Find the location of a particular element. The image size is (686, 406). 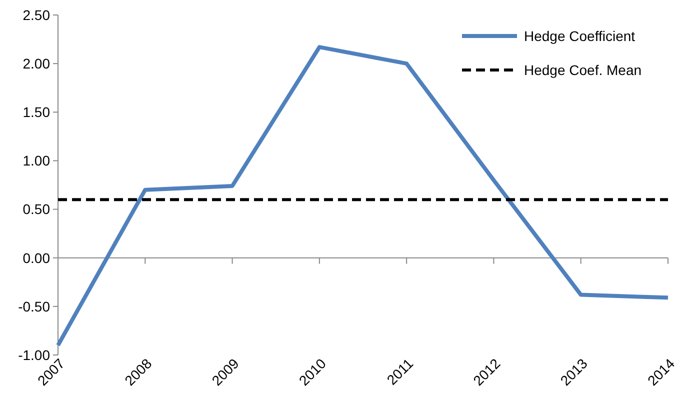

y-tick-label: 0.00 is located at coordinates (36, 258).